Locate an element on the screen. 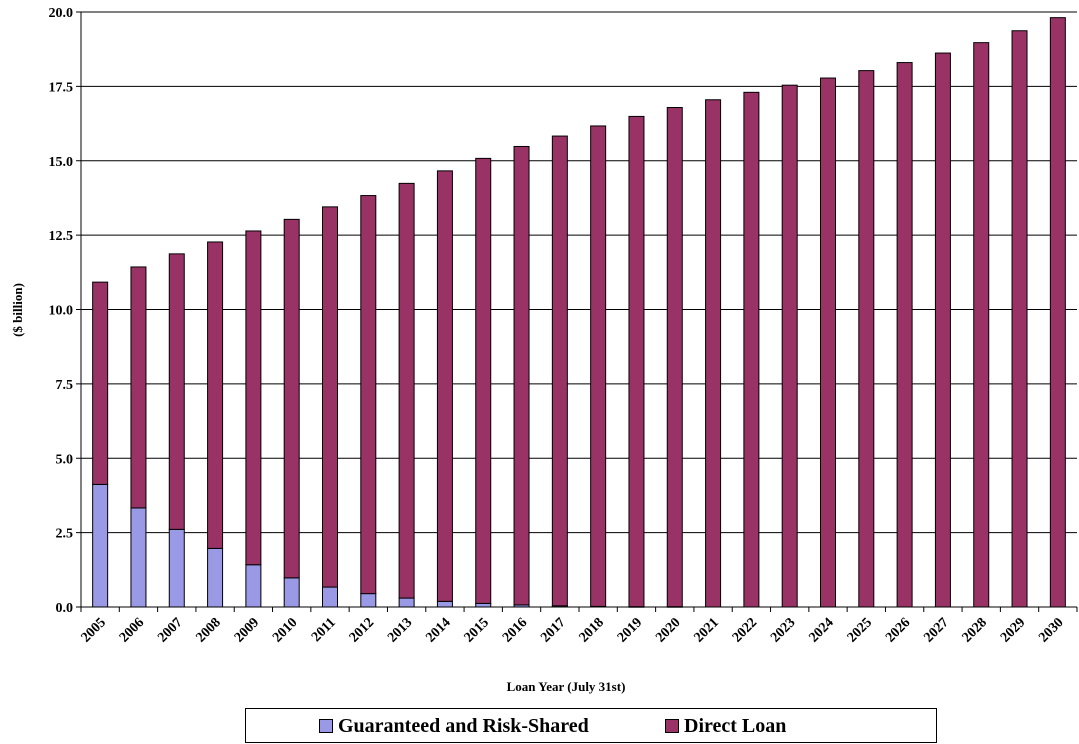  bar-direct-loan-2013 is located at coordinates (406, 390).